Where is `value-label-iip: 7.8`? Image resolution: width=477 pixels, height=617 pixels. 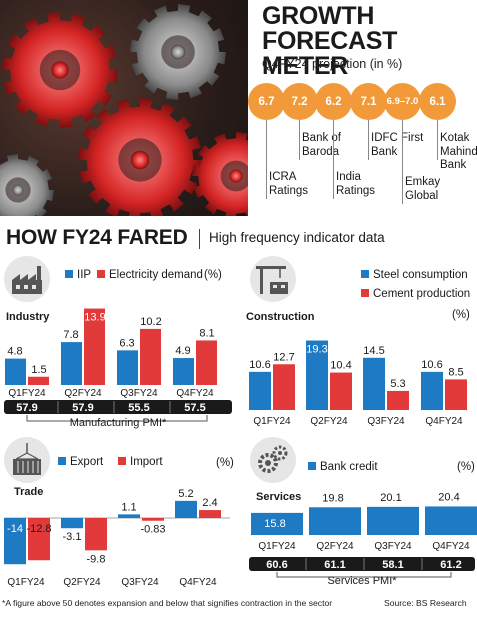 value-label-iip: 7.8 is located at coordinates (70, 335).